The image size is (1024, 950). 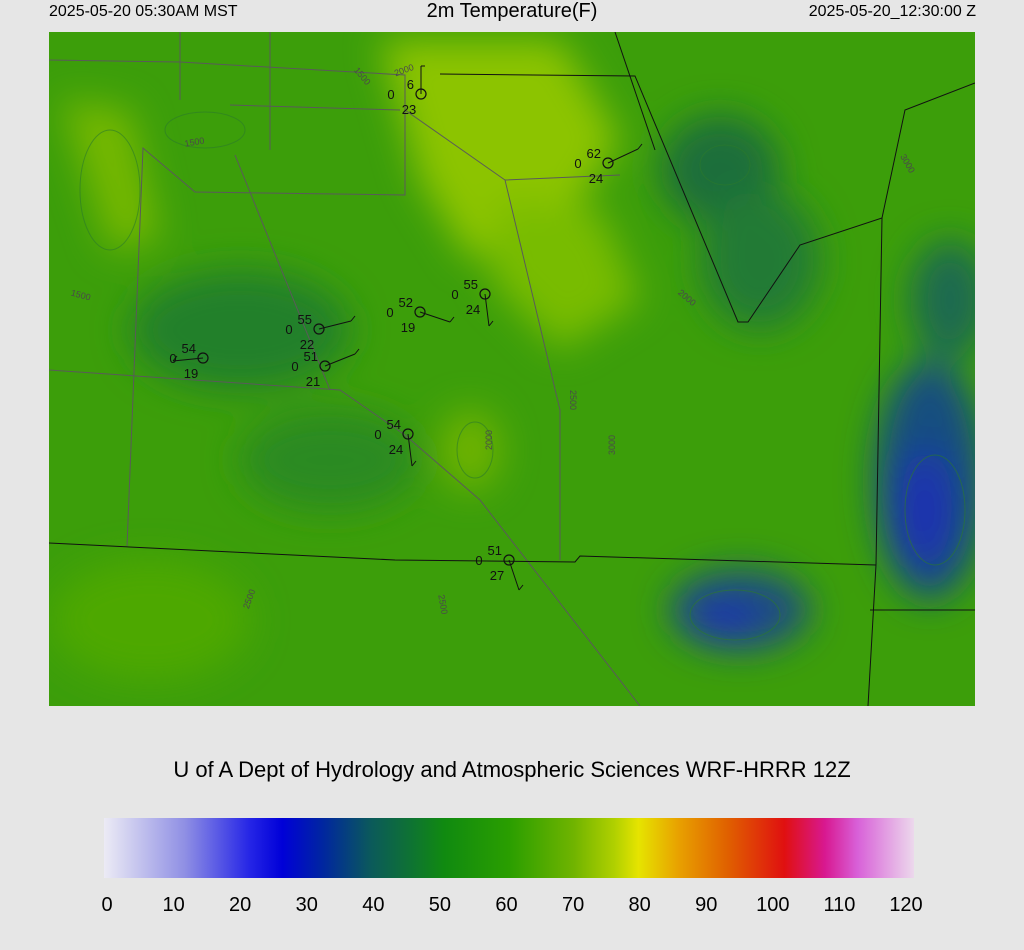 What do you see at coordinates (892, 11) in the screenshot?
I see `valid-utc-time: 2025-05-20_12:30:00 Z` at bounding box center [892, 11].